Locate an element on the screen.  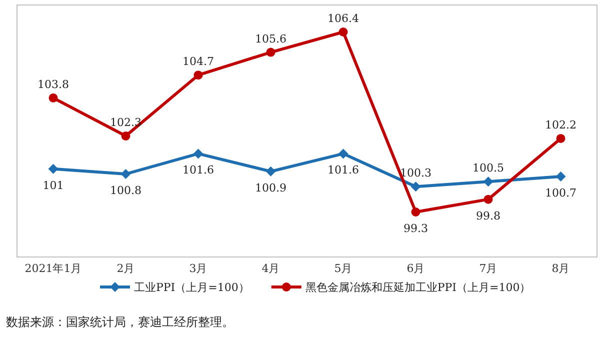
data-label: 102.2 is located at coordinates (560, 125).